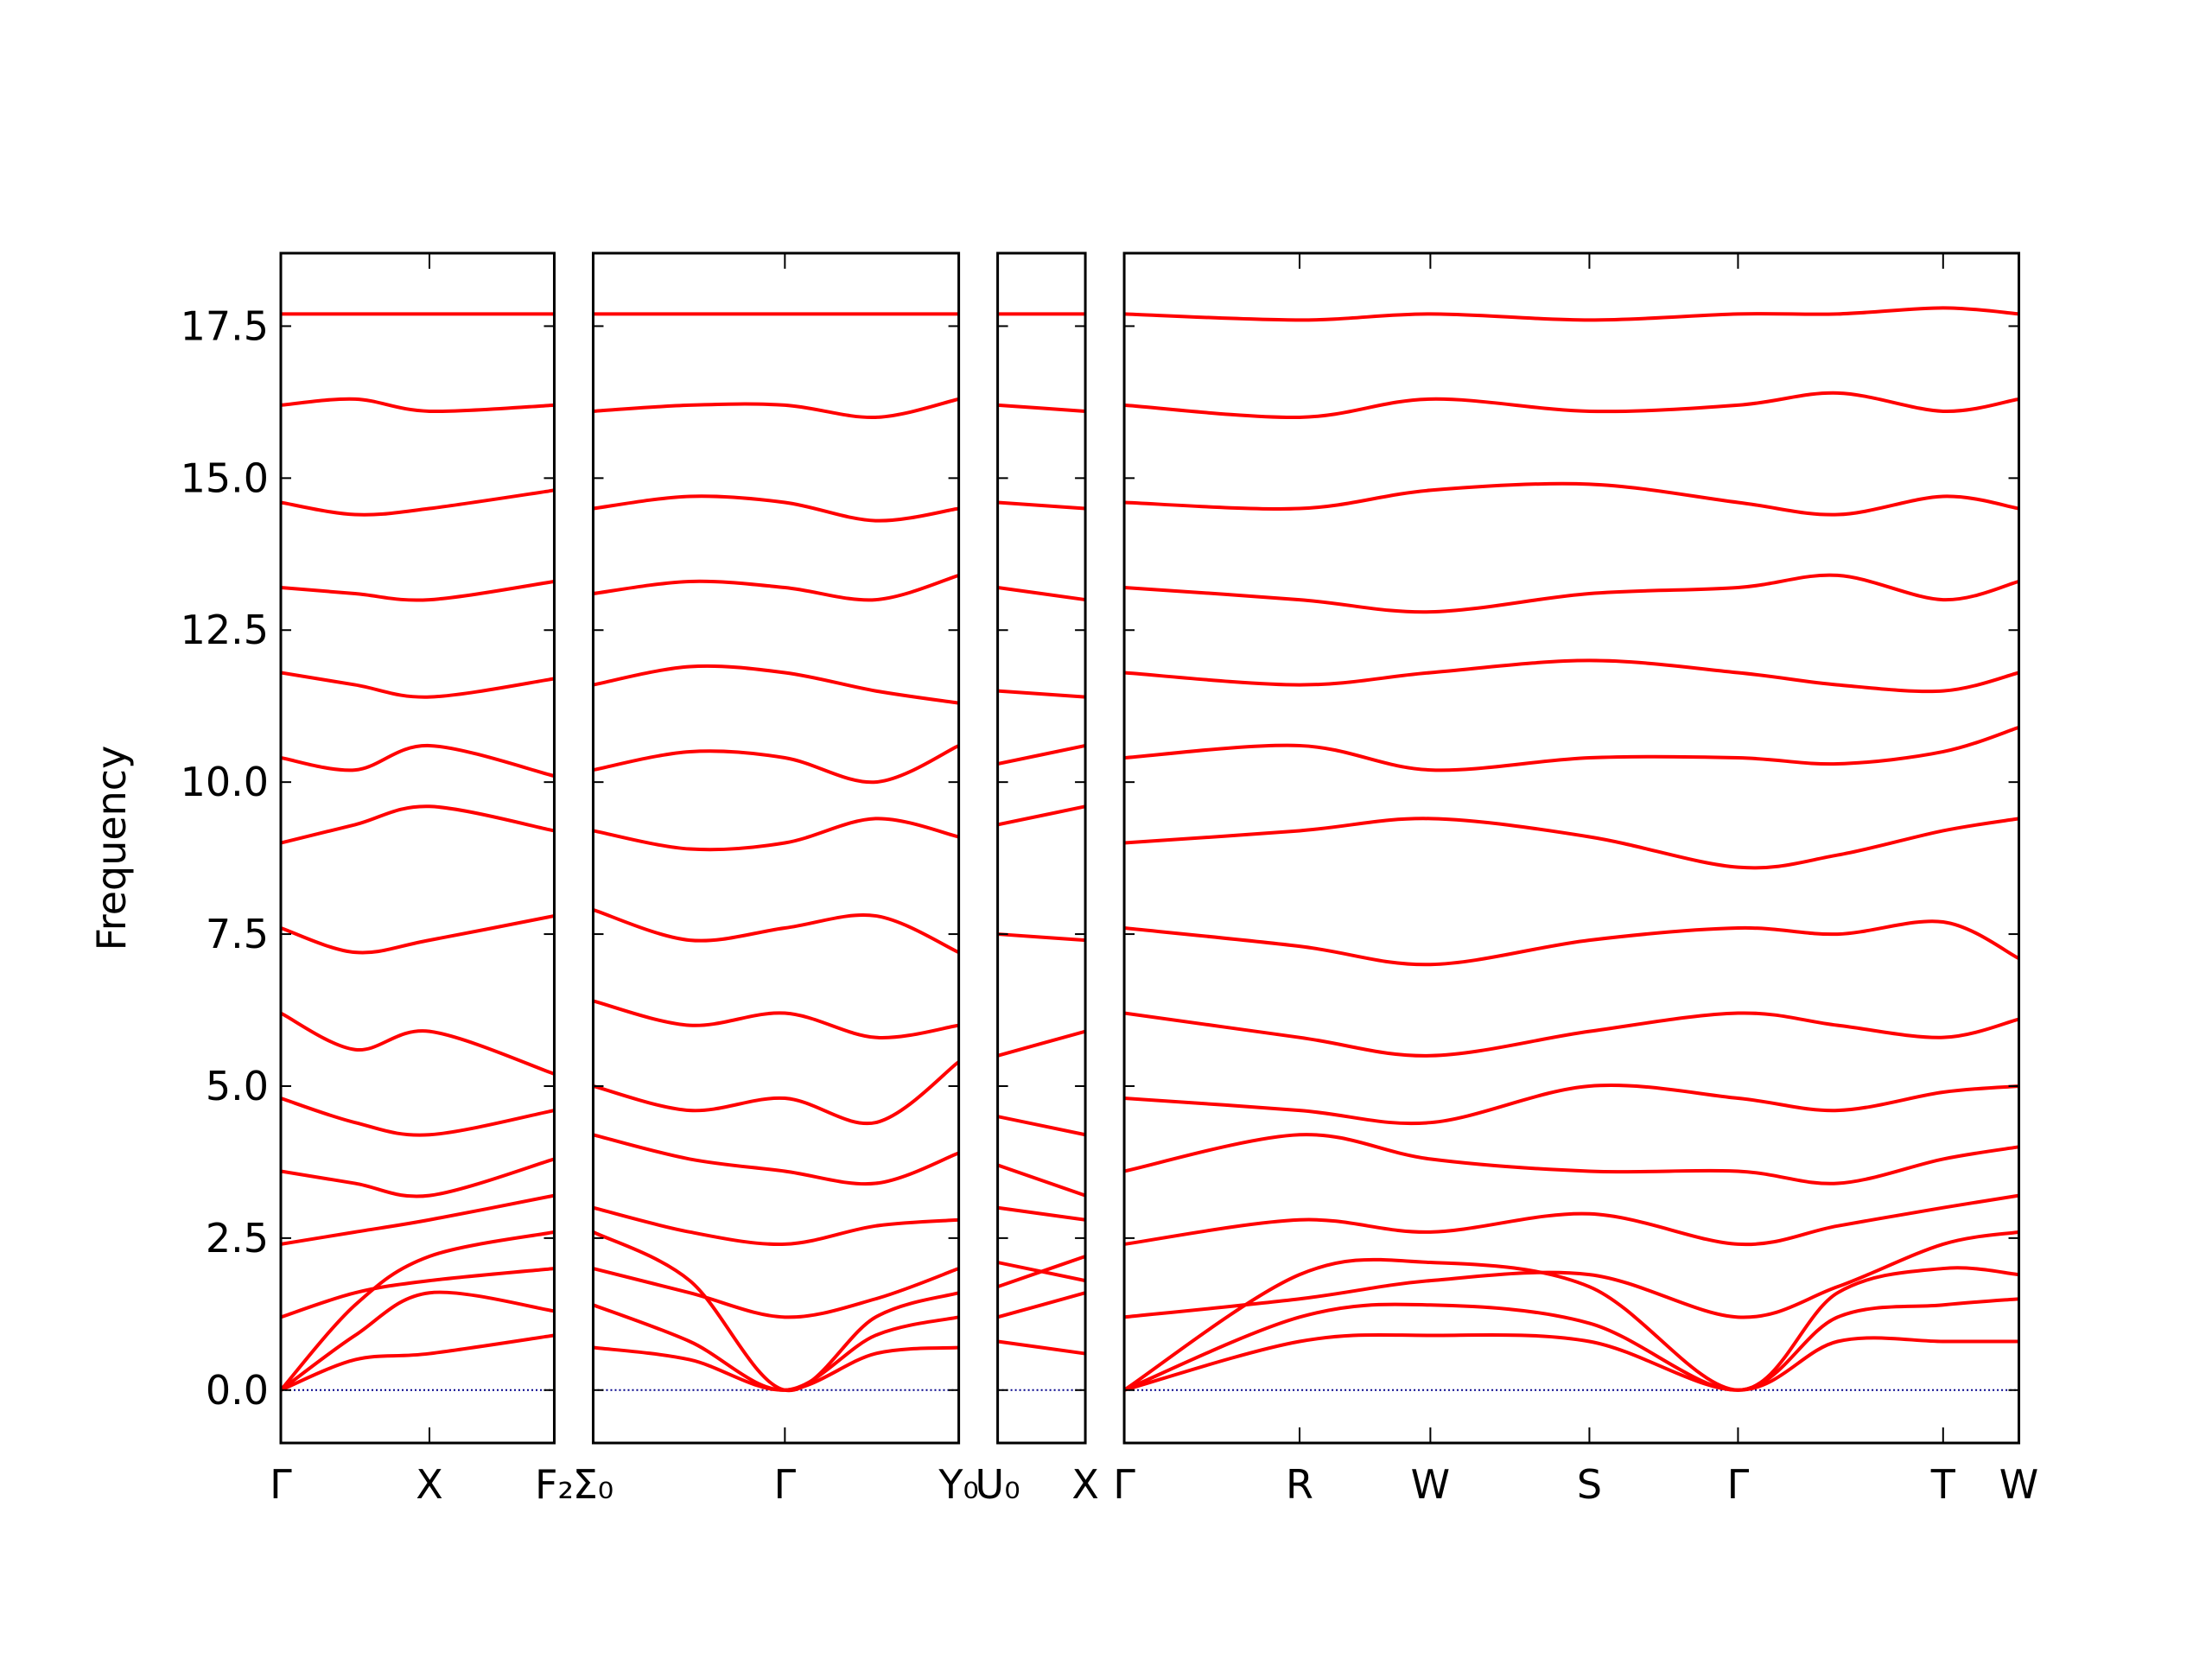 The image size is (2212, 1659). I want to click on y-tick-label: 10.0, so click(225, 782).